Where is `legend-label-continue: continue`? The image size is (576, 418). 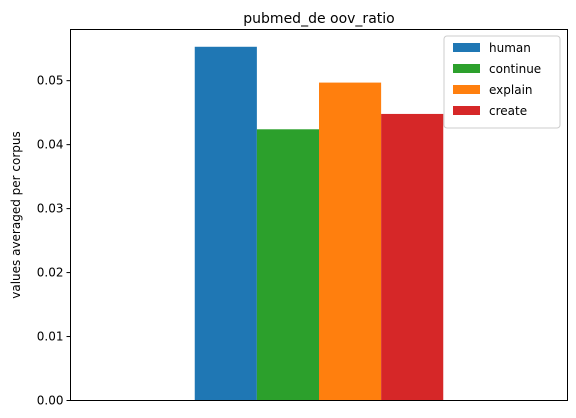
legend-label-continue: continue is located at coordinates (515, 69).